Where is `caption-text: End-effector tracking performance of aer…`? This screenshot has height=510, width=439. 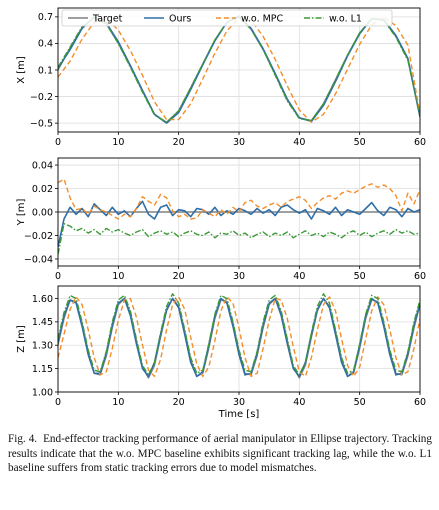 caption-text: End-effector tracking performance of aer… is located at coordinates (220, 454).